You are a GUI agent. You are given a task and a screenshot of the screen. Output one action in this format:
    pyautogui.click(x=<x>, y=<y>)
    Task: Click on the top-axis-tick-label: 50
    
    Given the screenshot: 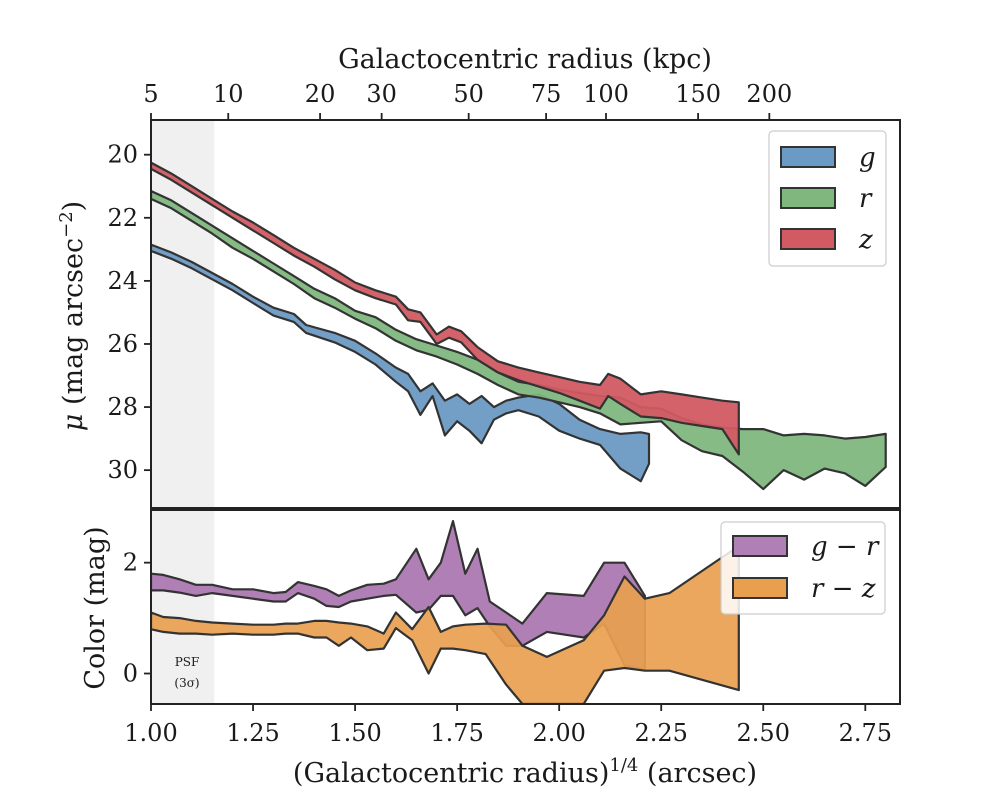 What is the action you would take?
    pyautogui.click(x=468, y=94)
    